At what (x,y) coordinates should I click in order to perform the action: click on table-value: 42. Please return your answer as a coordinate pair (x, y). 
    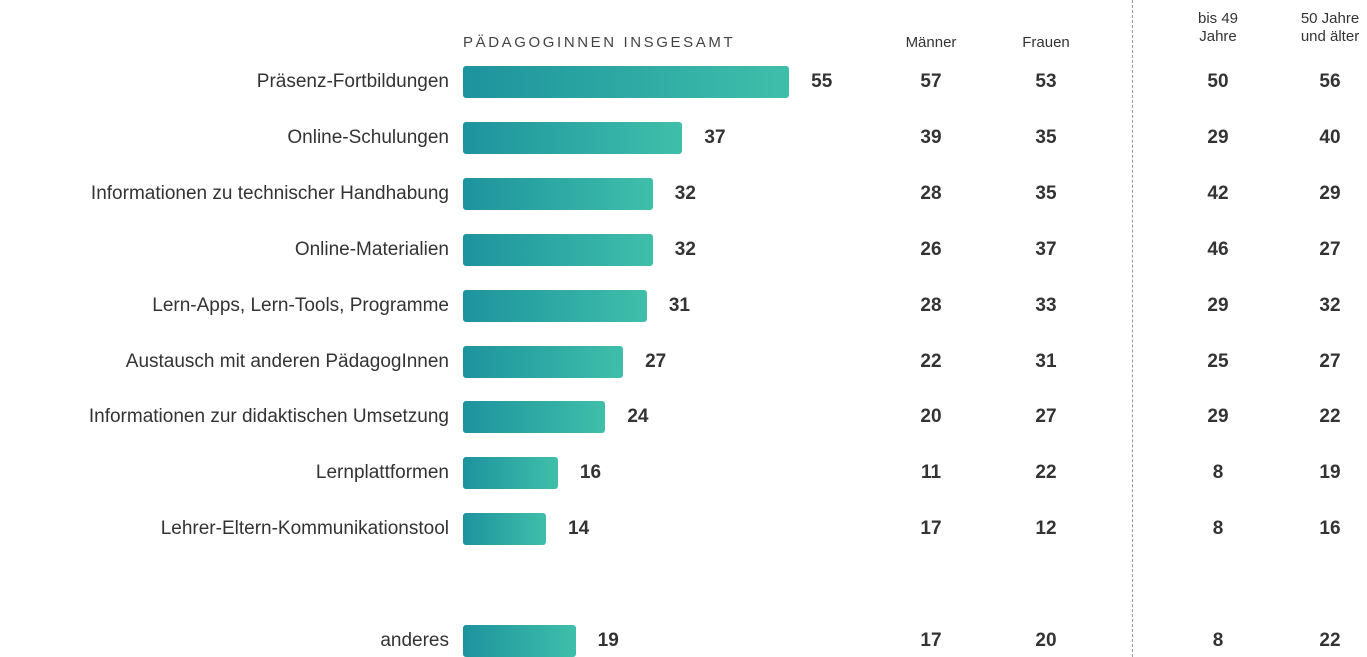
    Looking at the image, I should click on (1218, 193).